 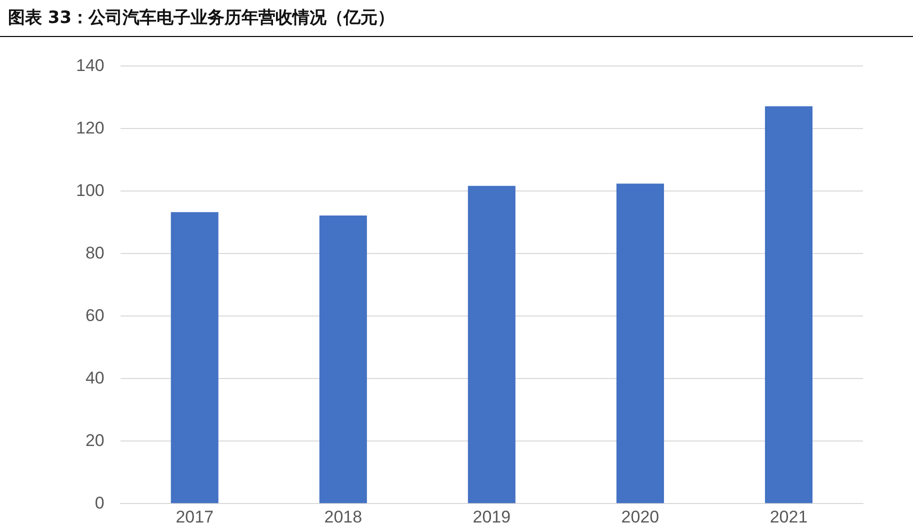 I want to click on y-tick-label: 20, so click(x=94, y=440).